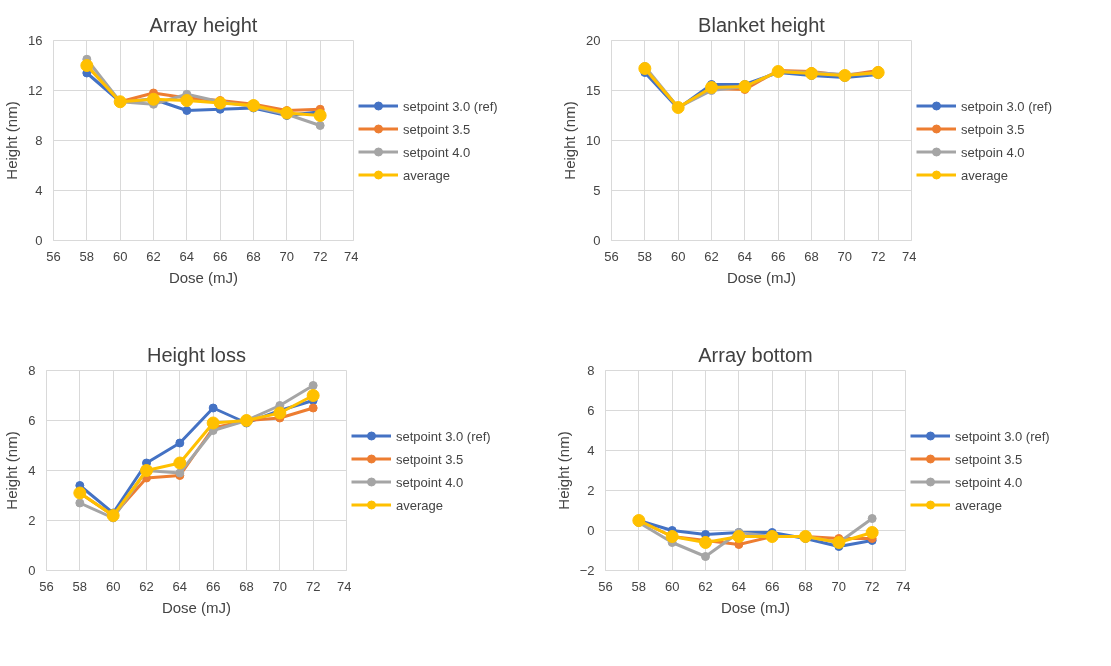 The height and width of the screenshot is (666, 1111). What do you see at coordinates (203, 24) in the screenshot?
I see `chart-title: Array height` at bounding box center [203, 24].